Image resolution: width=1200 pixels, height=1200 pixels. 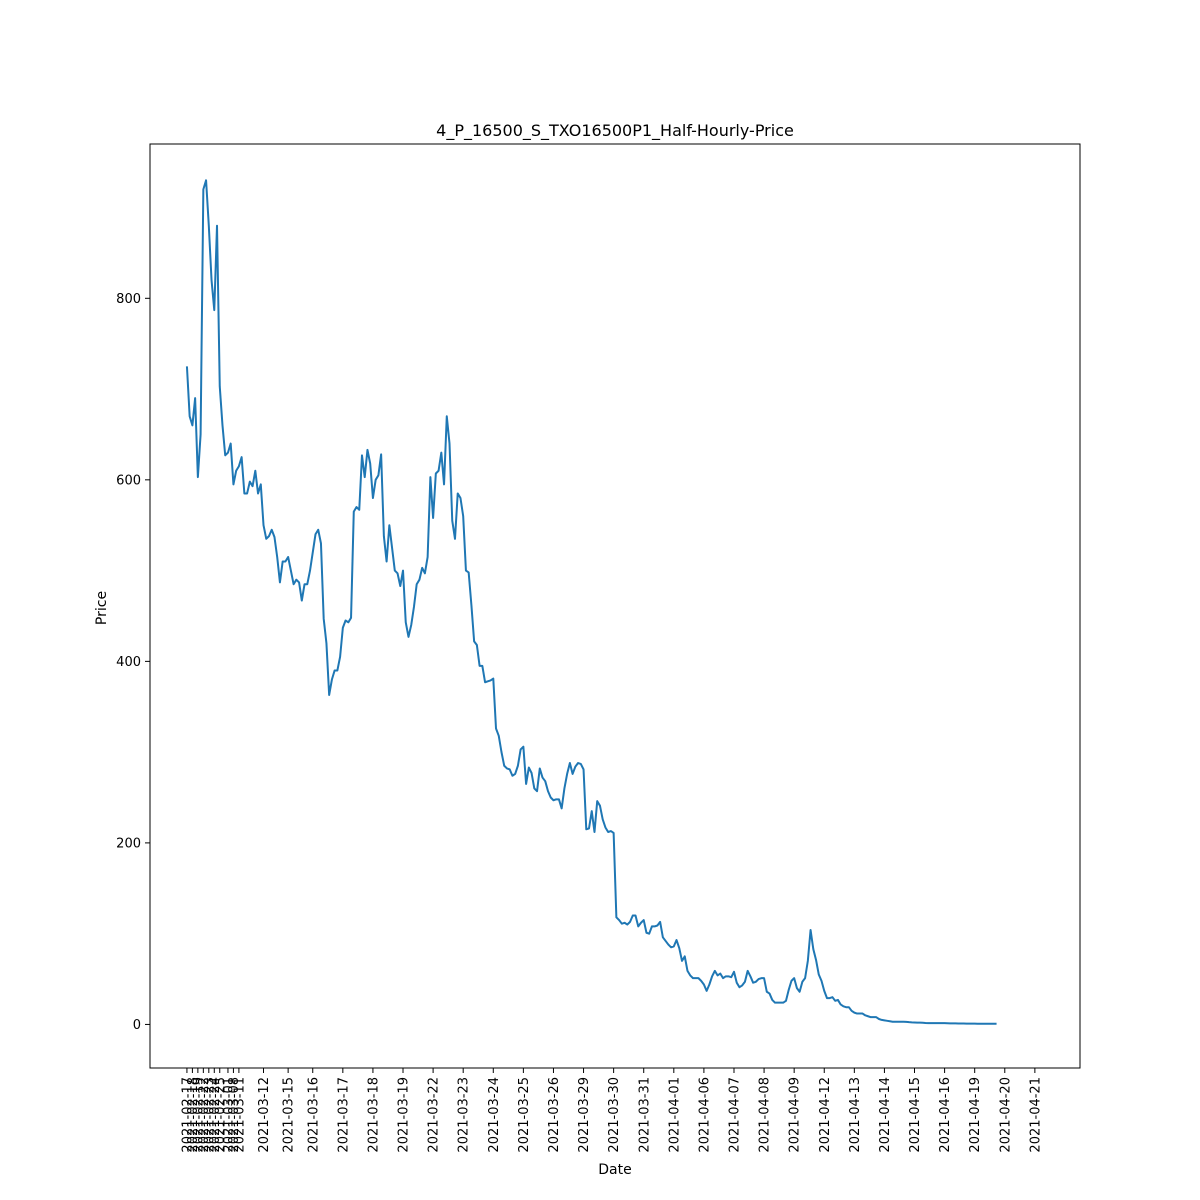 I want to click on chart-title: 4_P_16500_S_TXO16500P1_Half-Hourly-Price, so click(x=615, y=131).